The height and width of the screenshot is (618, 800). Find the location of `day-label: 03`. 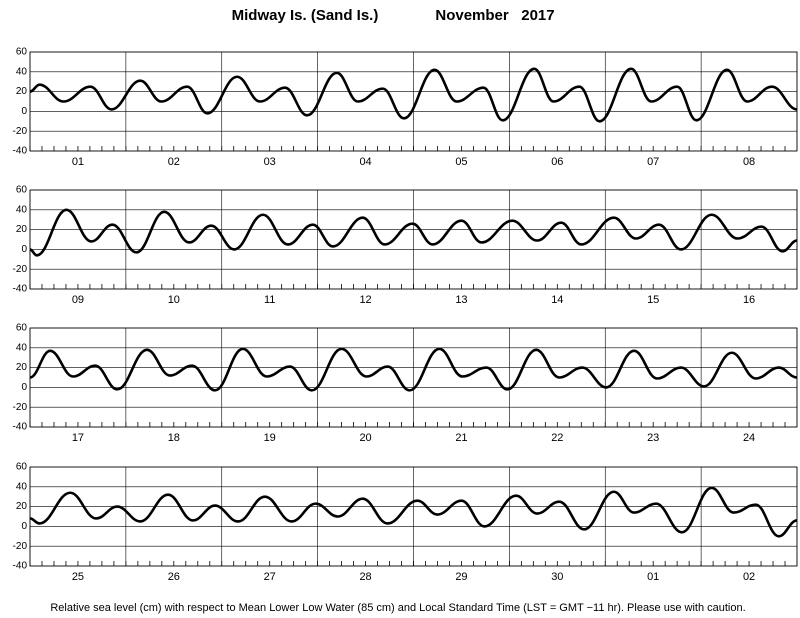

day-label: 03 is located at coordinates (270, 162).